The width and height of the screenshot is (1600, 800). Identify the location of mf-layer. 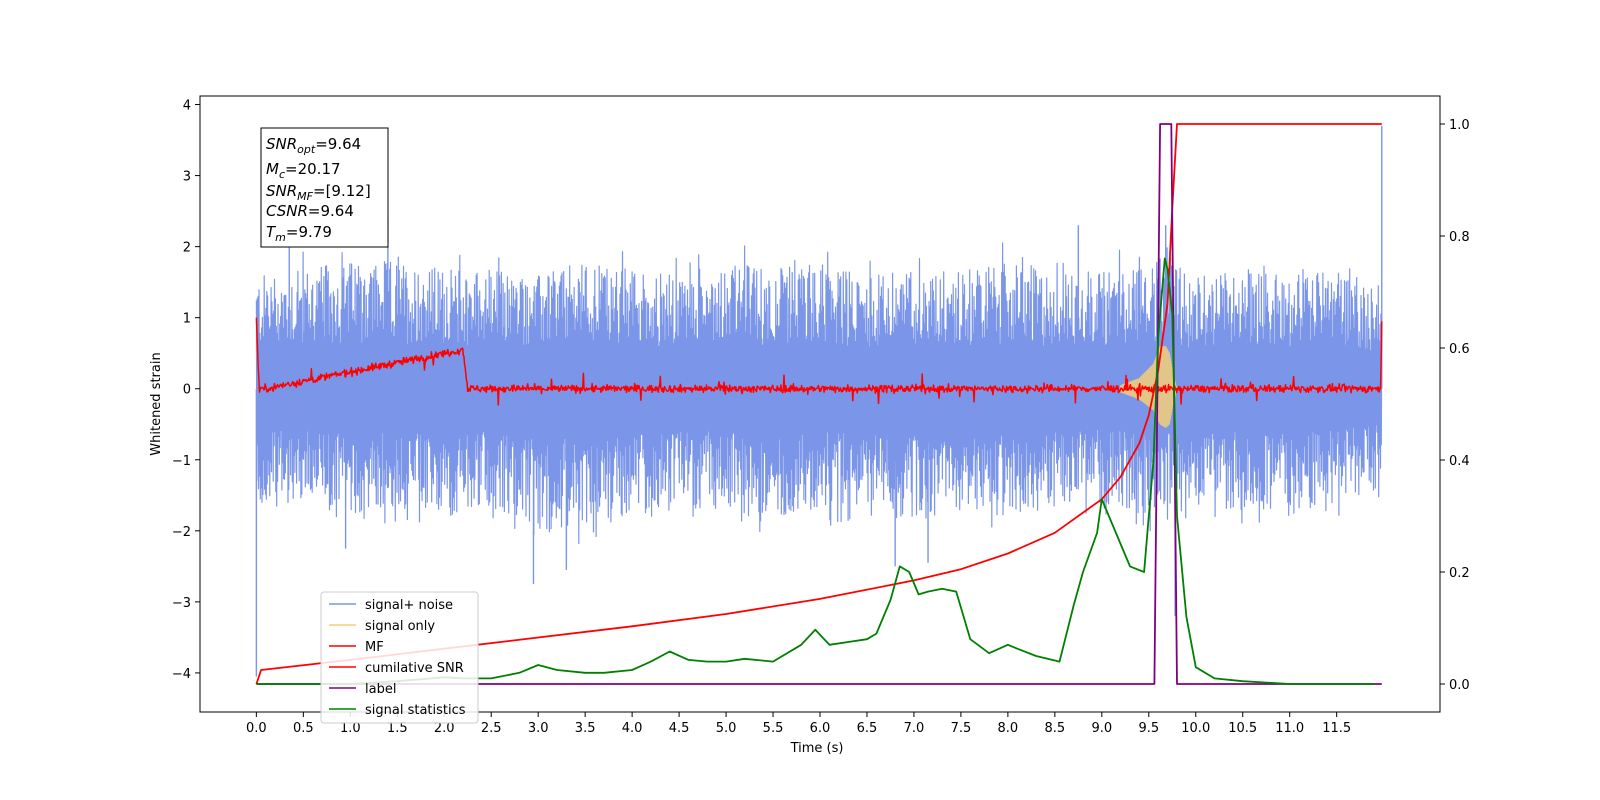
(819, 361).